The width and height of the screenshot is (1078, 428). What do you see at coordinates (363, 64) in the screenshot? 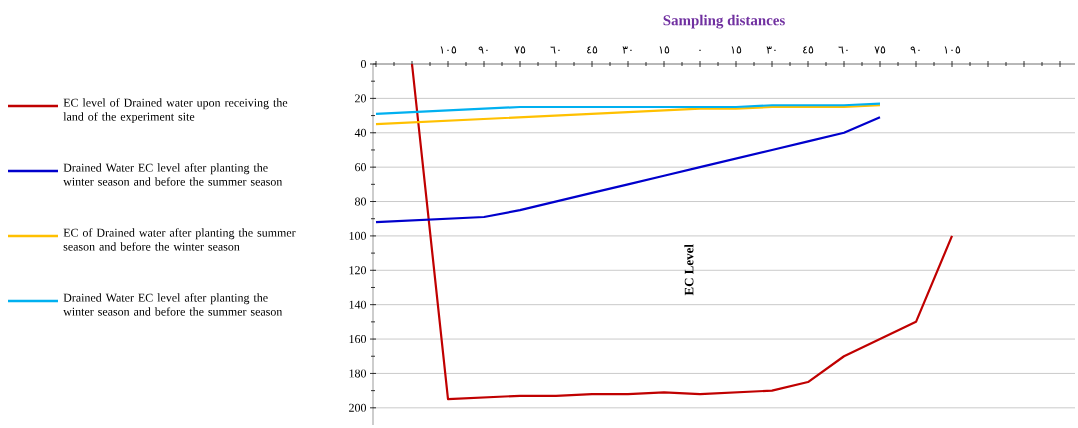
I see `y-tick-label: 0` at bounding box center [363, 64].